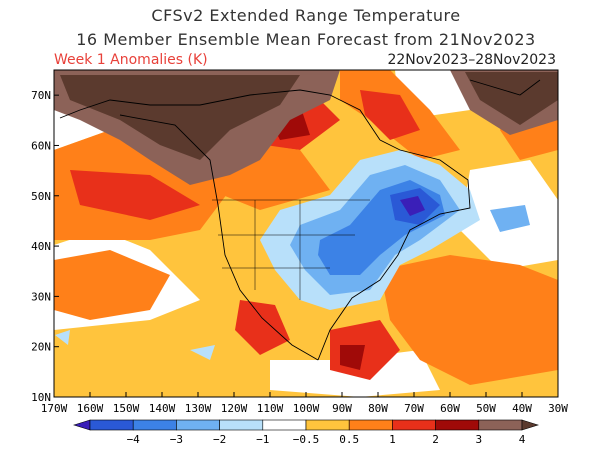  I want to click on colorbar-label: 3, so click(478, 439).